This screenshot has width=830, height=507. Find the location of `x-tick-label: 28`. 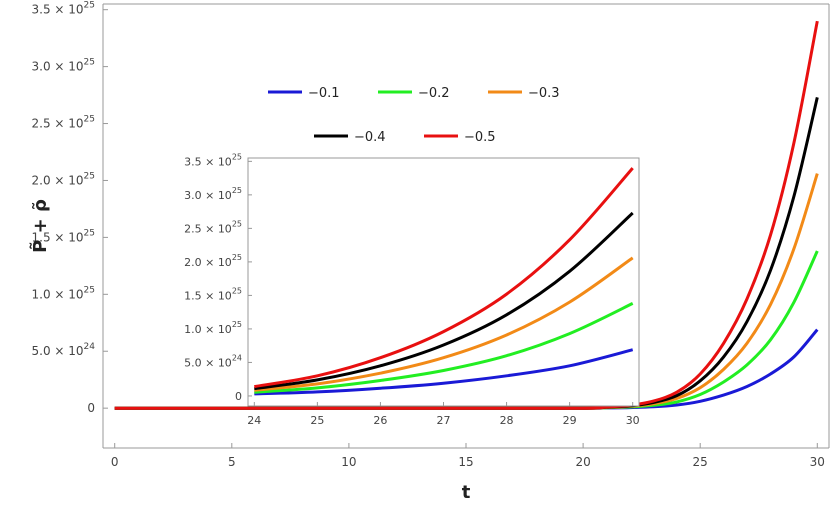

x-tick-label: 28 is located at coordinates (507, 420).